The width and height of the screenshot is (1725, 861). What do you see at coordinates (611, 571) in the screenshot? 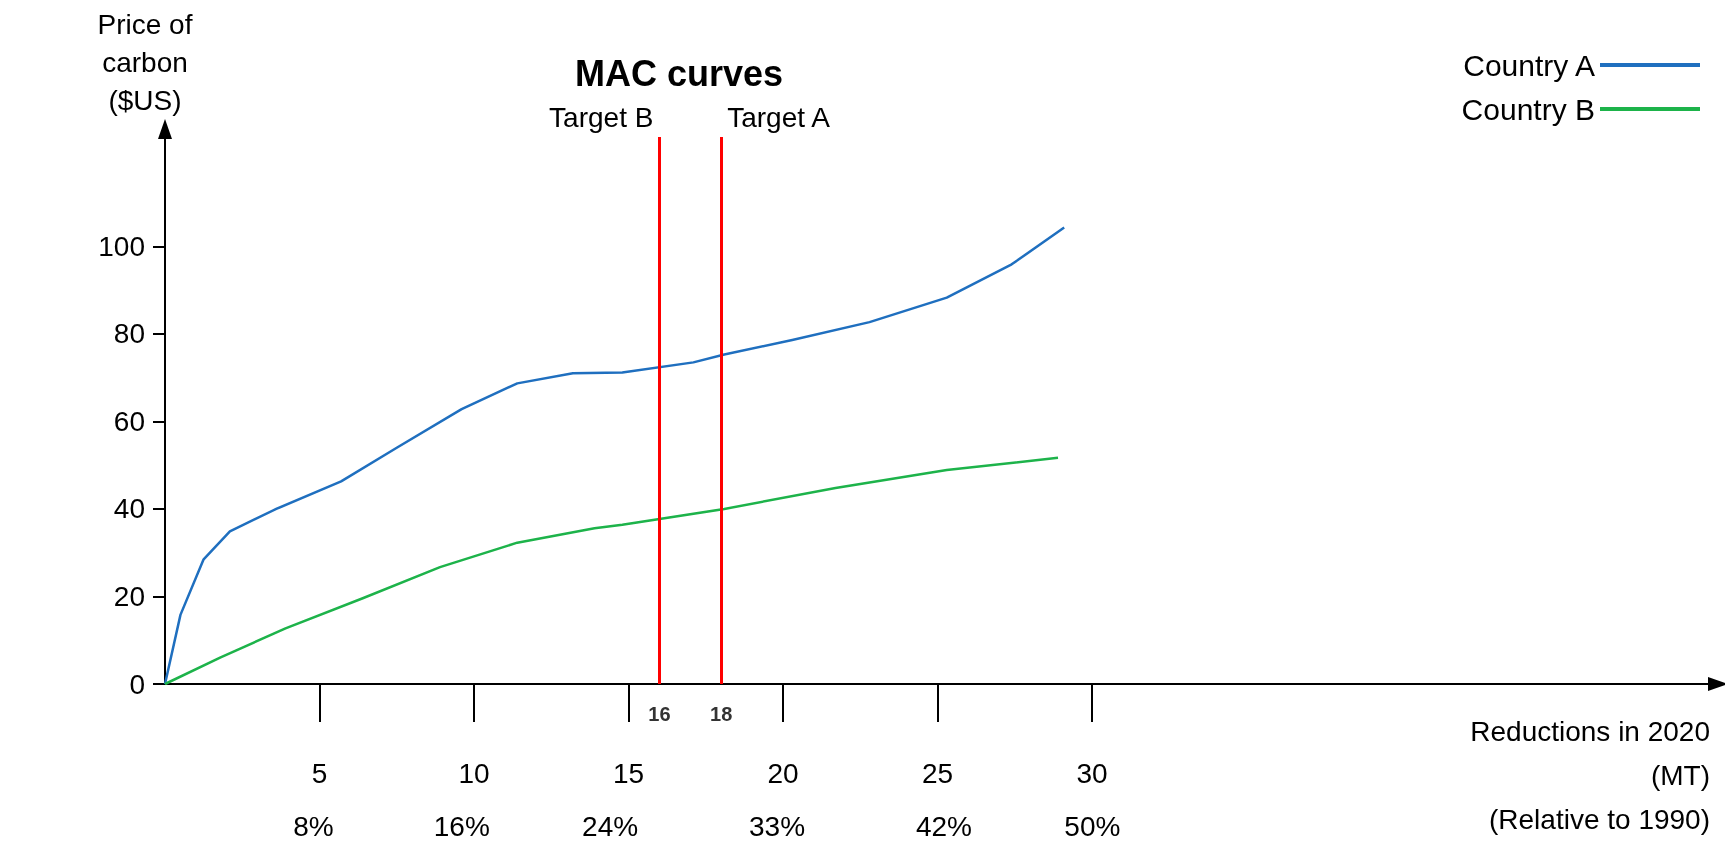
I see `line-series` at bounding box center [611, 571].